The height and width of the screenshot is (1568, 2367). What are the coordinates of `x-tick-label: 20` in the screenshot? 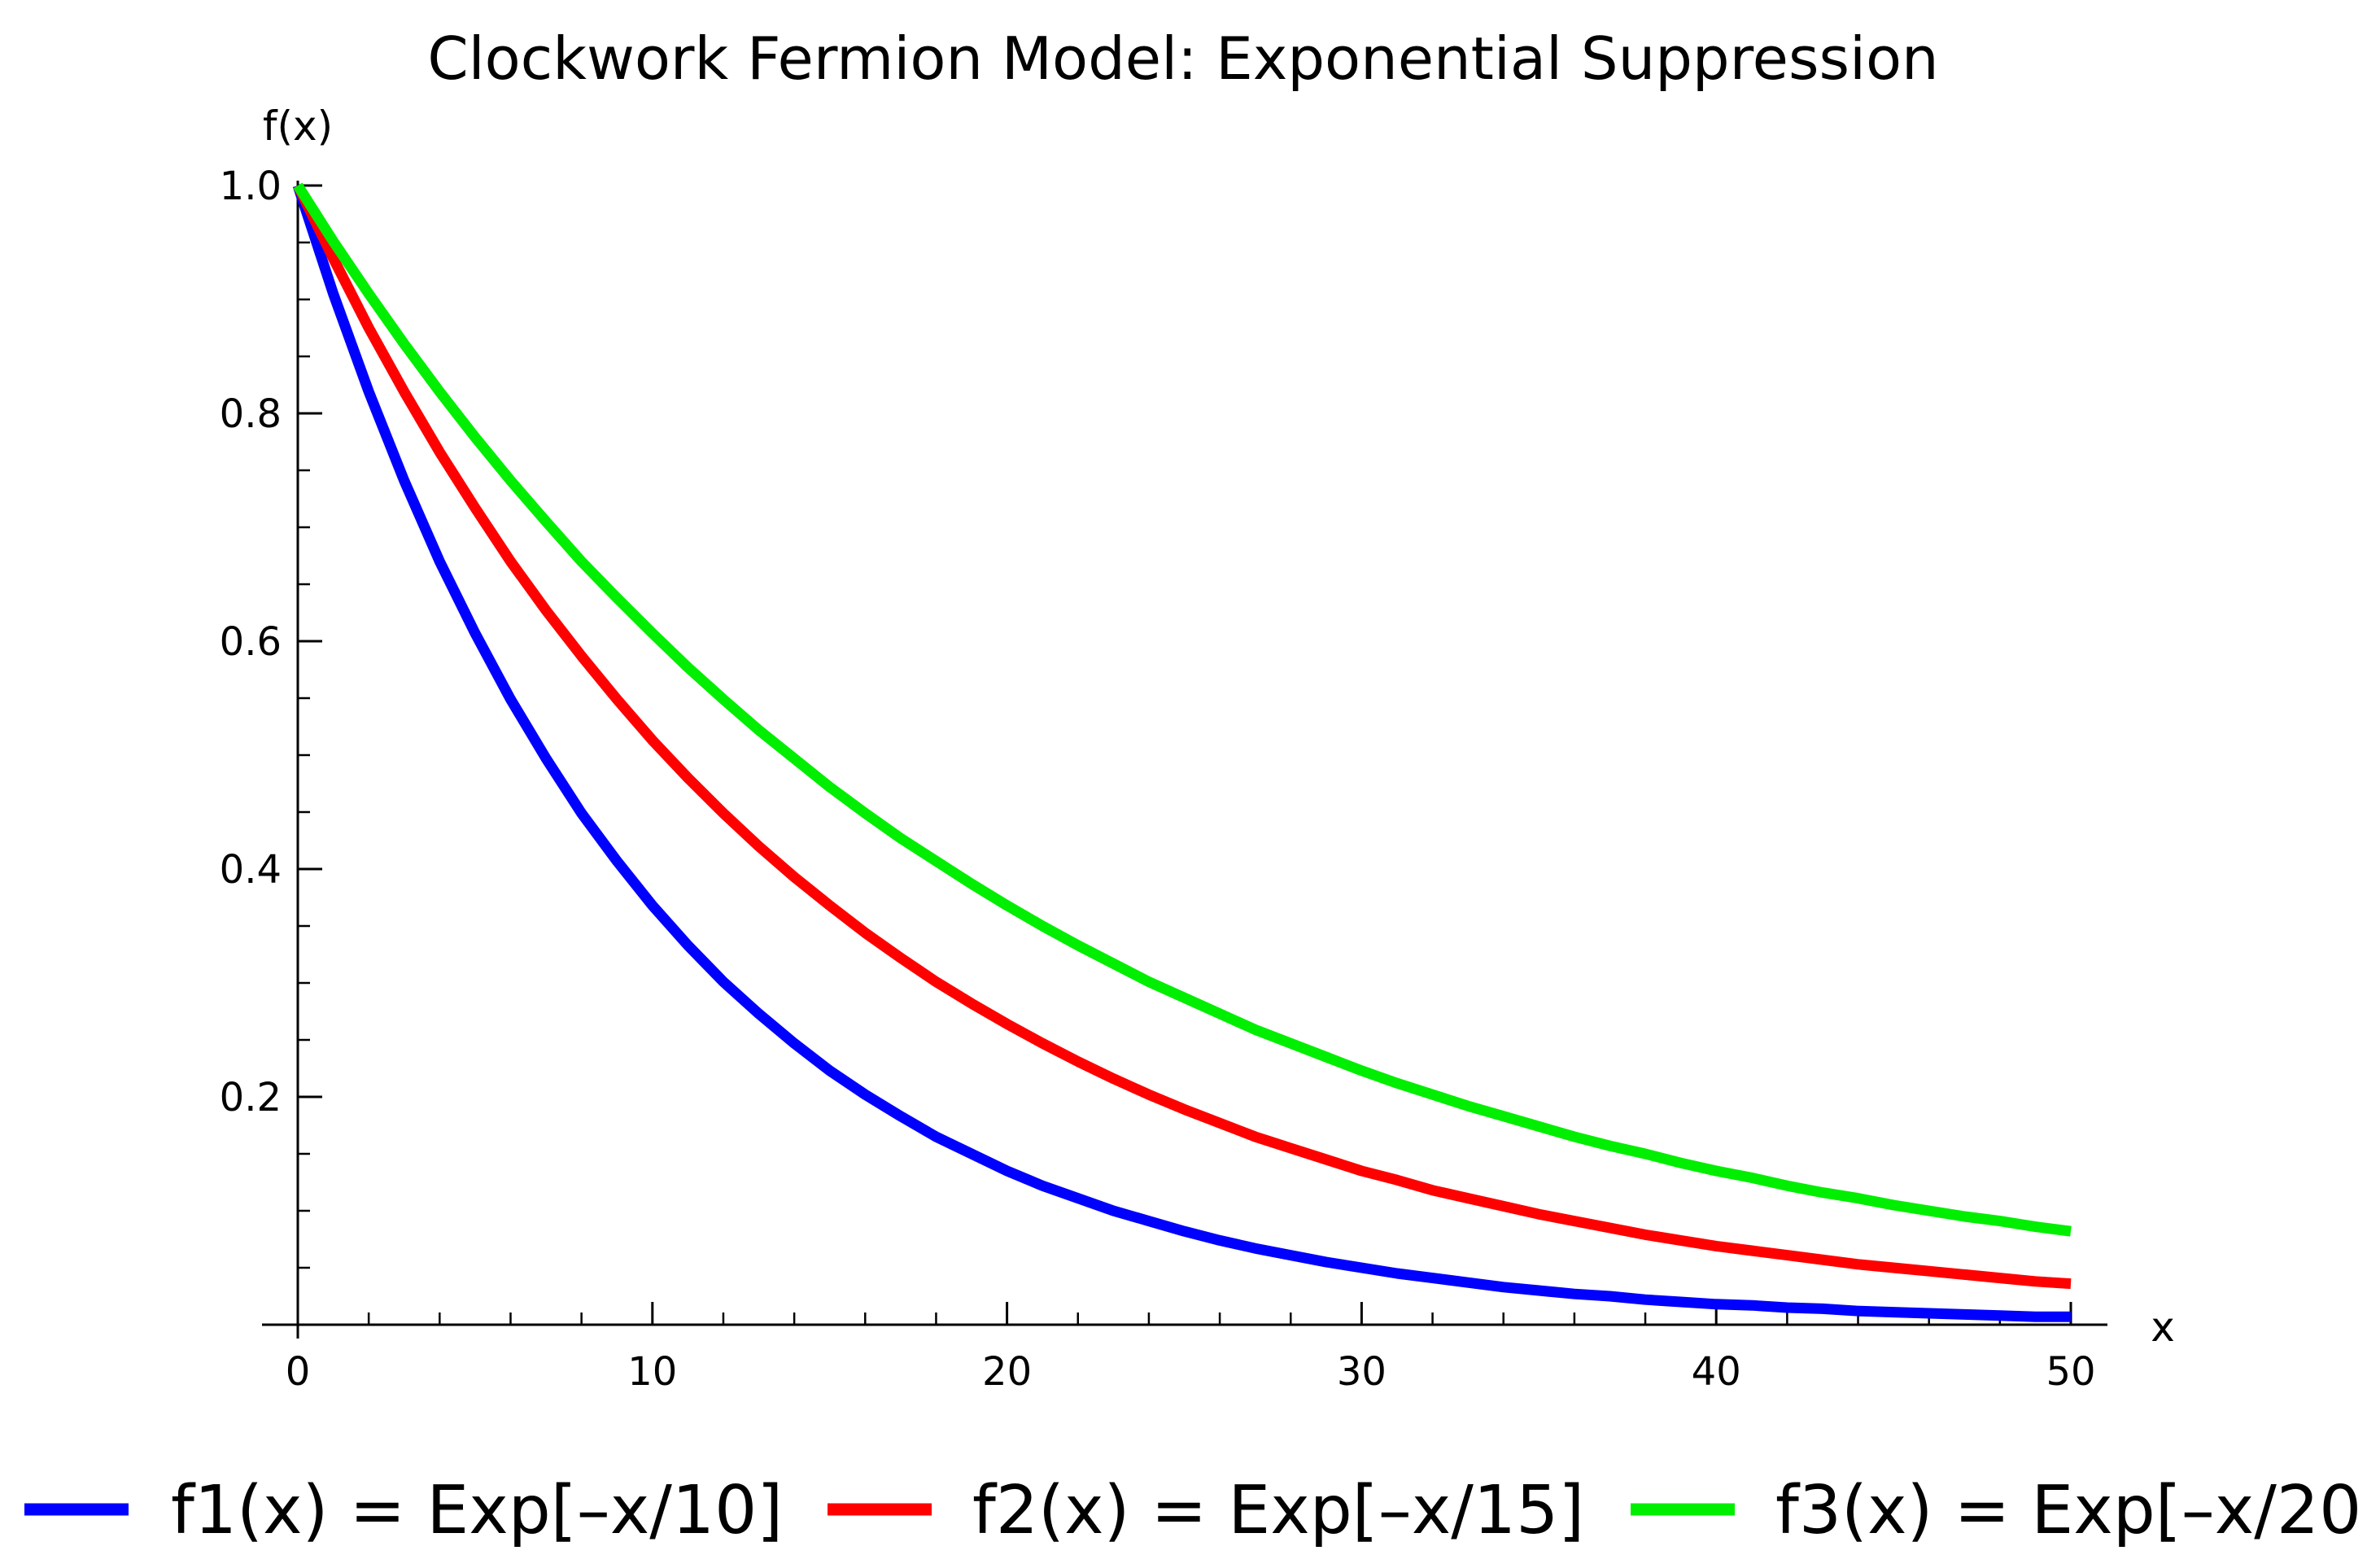 It's located at (1007, 1372).